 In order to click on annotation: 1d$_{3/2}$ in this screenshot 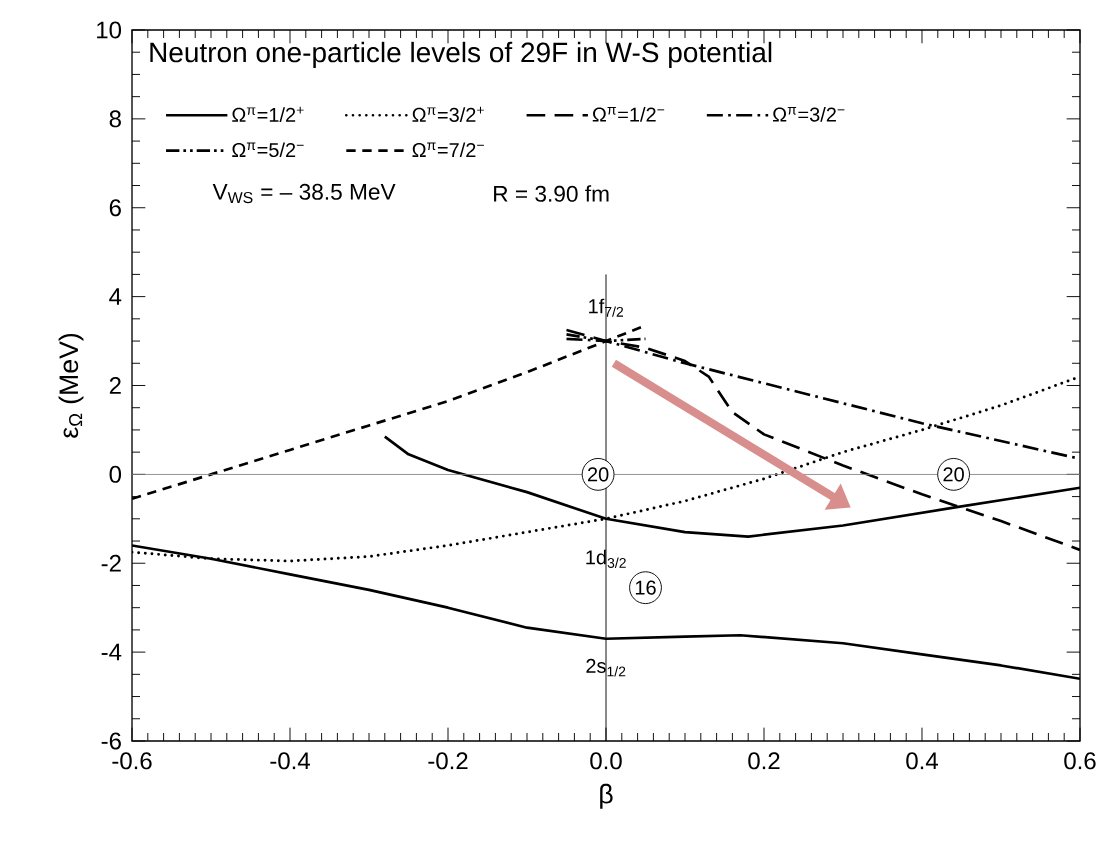, I will do `click(606, 558)`.